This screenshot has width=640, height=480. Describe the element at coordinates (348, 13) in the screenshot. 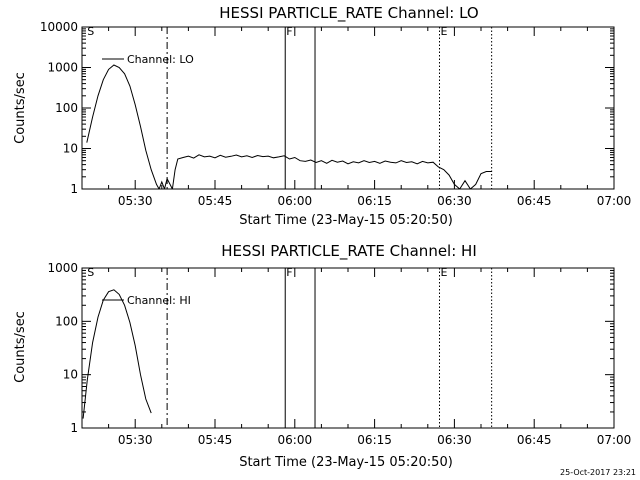

I see `chart-title: HESSI PARTICLE_RATE Channel: LO` at that location.